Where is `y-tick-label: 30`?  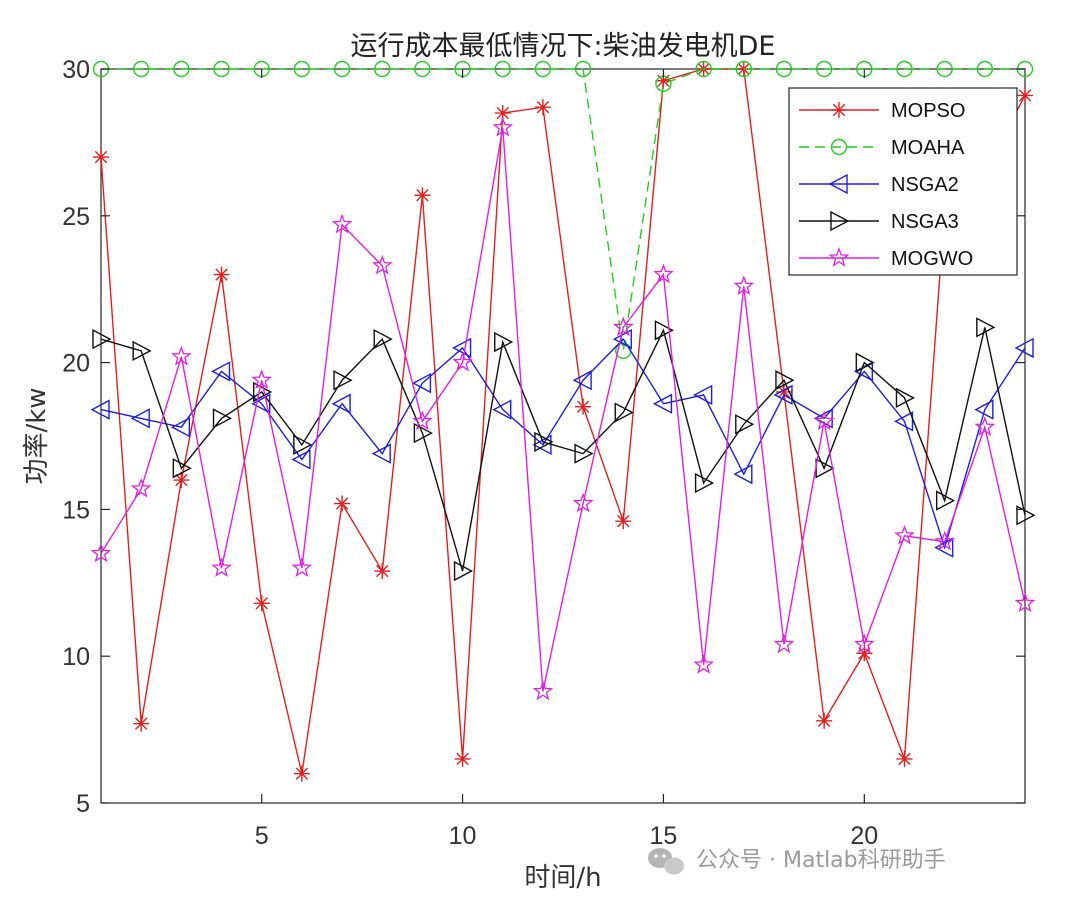 y-tick-label: 30 is located at coordinates (76, 70).